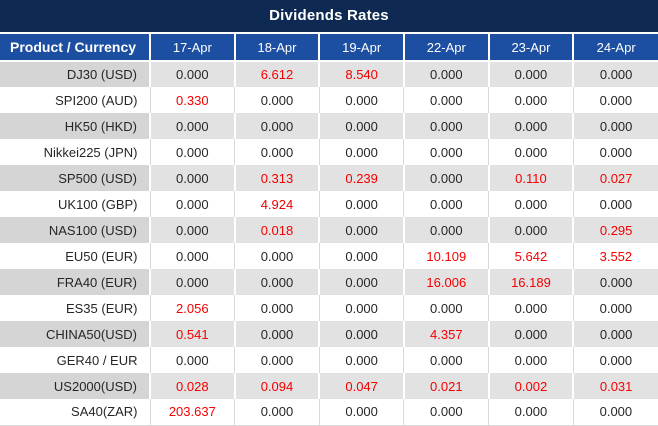  Describe the element at coordinates (75, 334) in the screenshot. I see `product-cell: CHINA50(USD)` at that location.